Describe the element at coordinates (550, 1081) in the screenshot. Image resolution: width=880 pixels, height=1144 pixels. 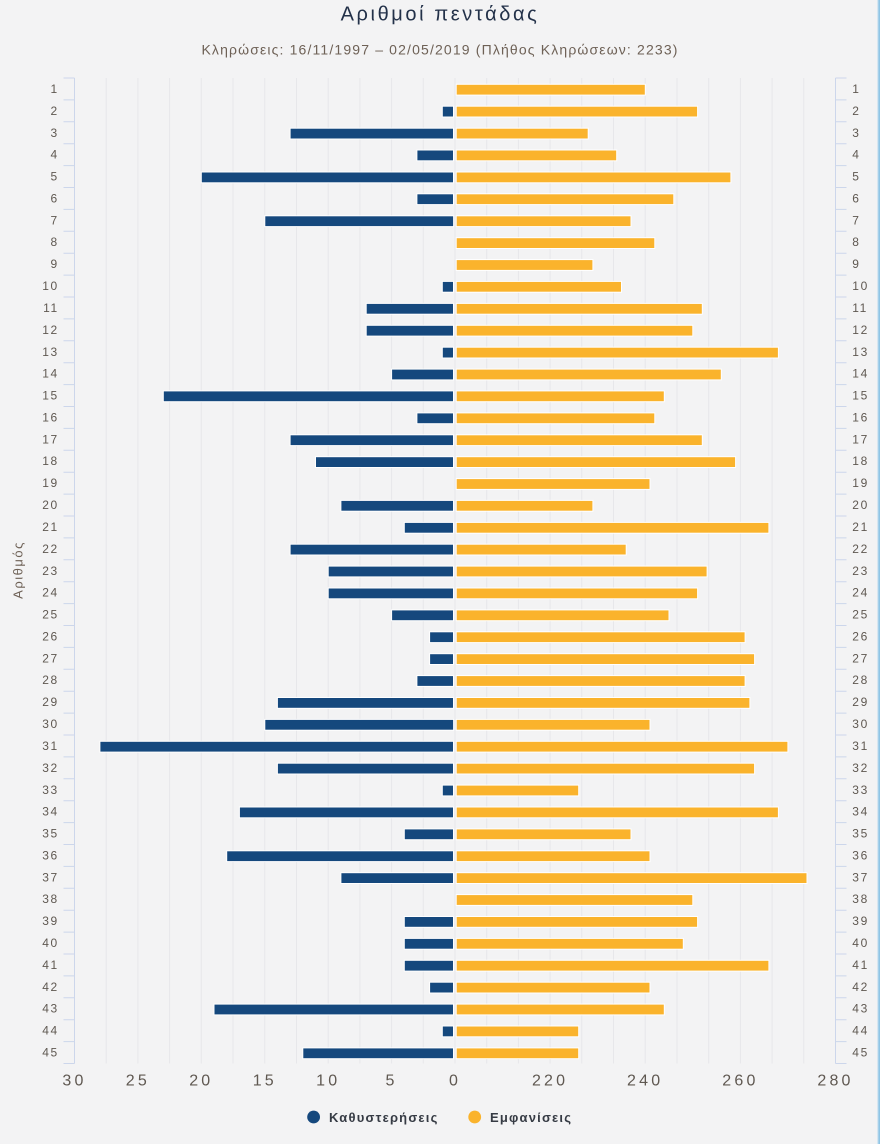
I see `svg-text: 220` at that location.